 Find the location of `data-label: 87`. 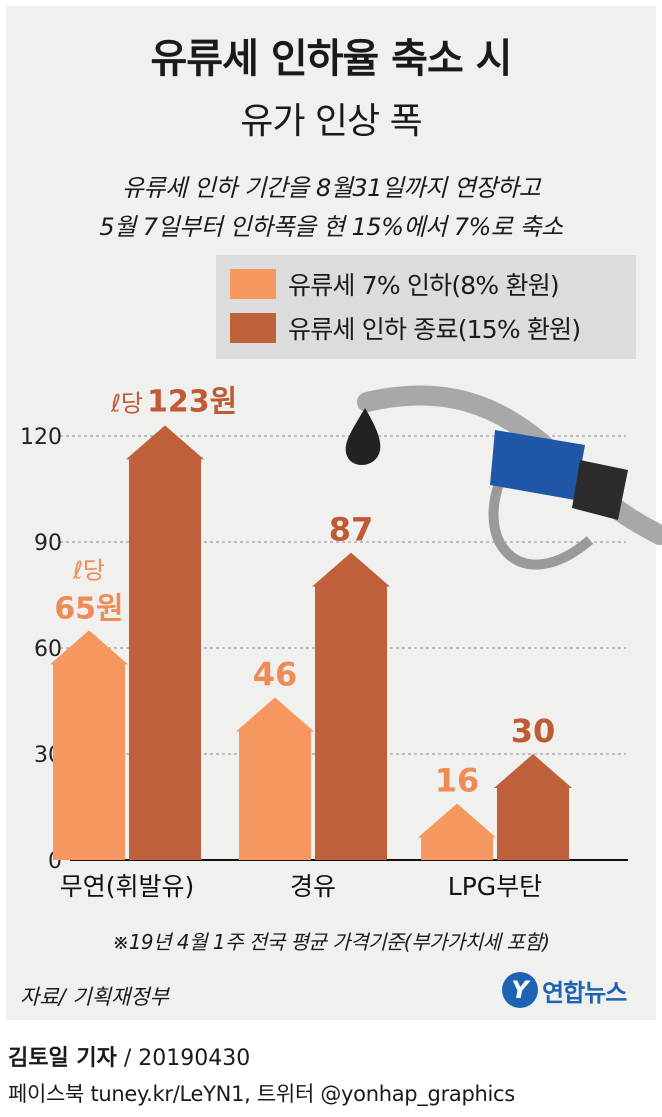

data-label: 87 is located at coordinates (351, 530).